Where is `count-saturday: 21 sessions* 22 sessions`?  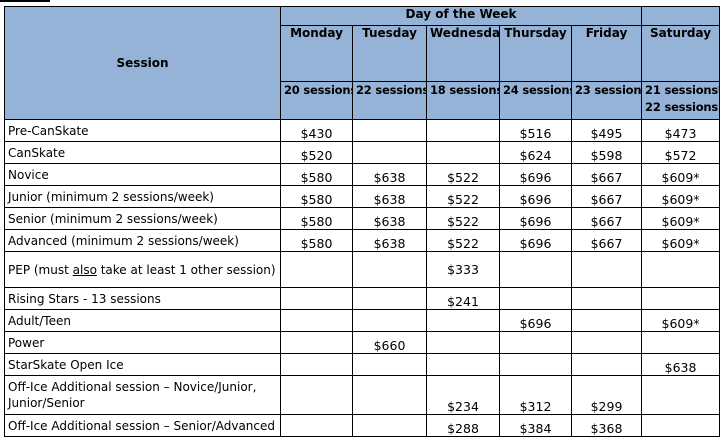 count-saturday: 21 sessions* 22 sessions is located at coordinates (681, 100).